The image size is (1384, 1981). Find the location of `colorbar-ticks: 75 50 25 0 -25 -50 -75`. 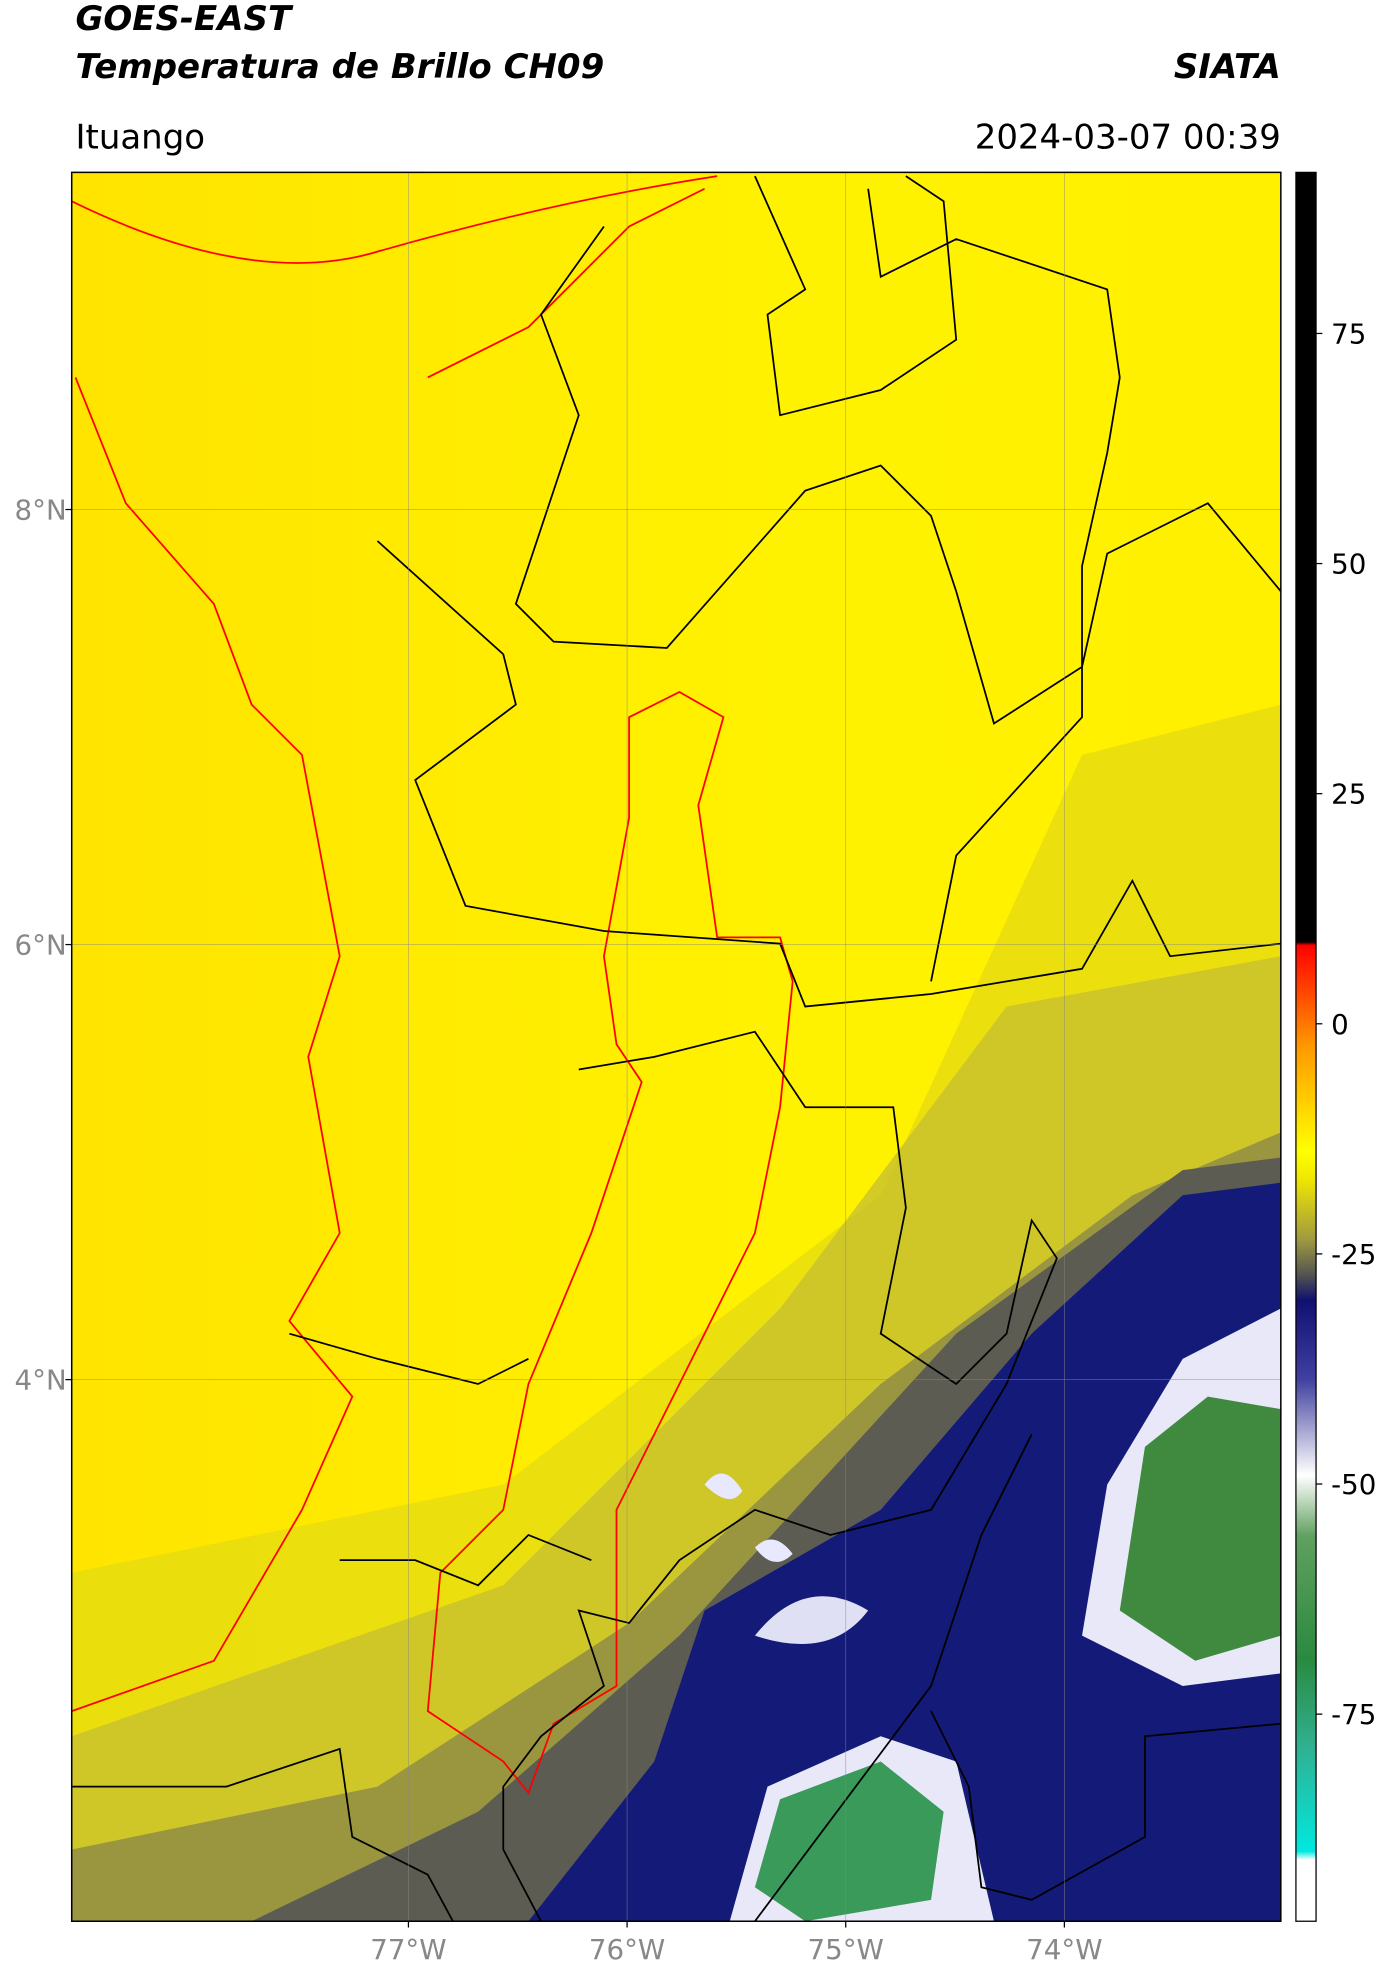

colorbar-ticks: 75 50 25 0 -25 -50 -75 is located at coordinates (1346, 1024).